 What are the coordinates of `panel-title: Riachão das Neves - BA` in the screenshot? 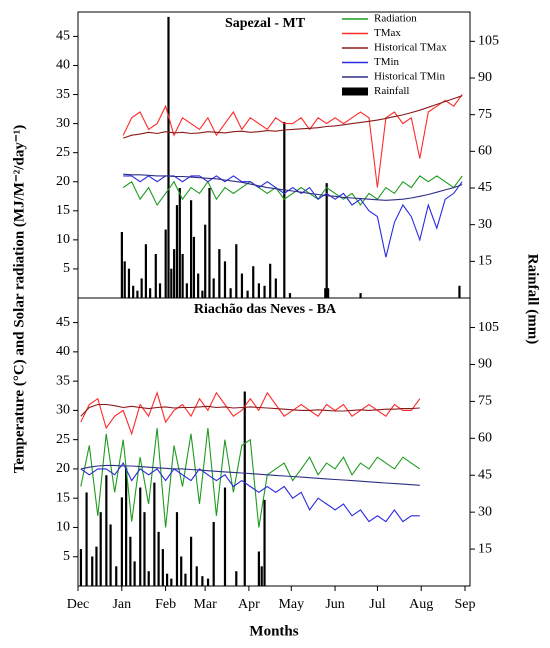 It's located at (265, 309).